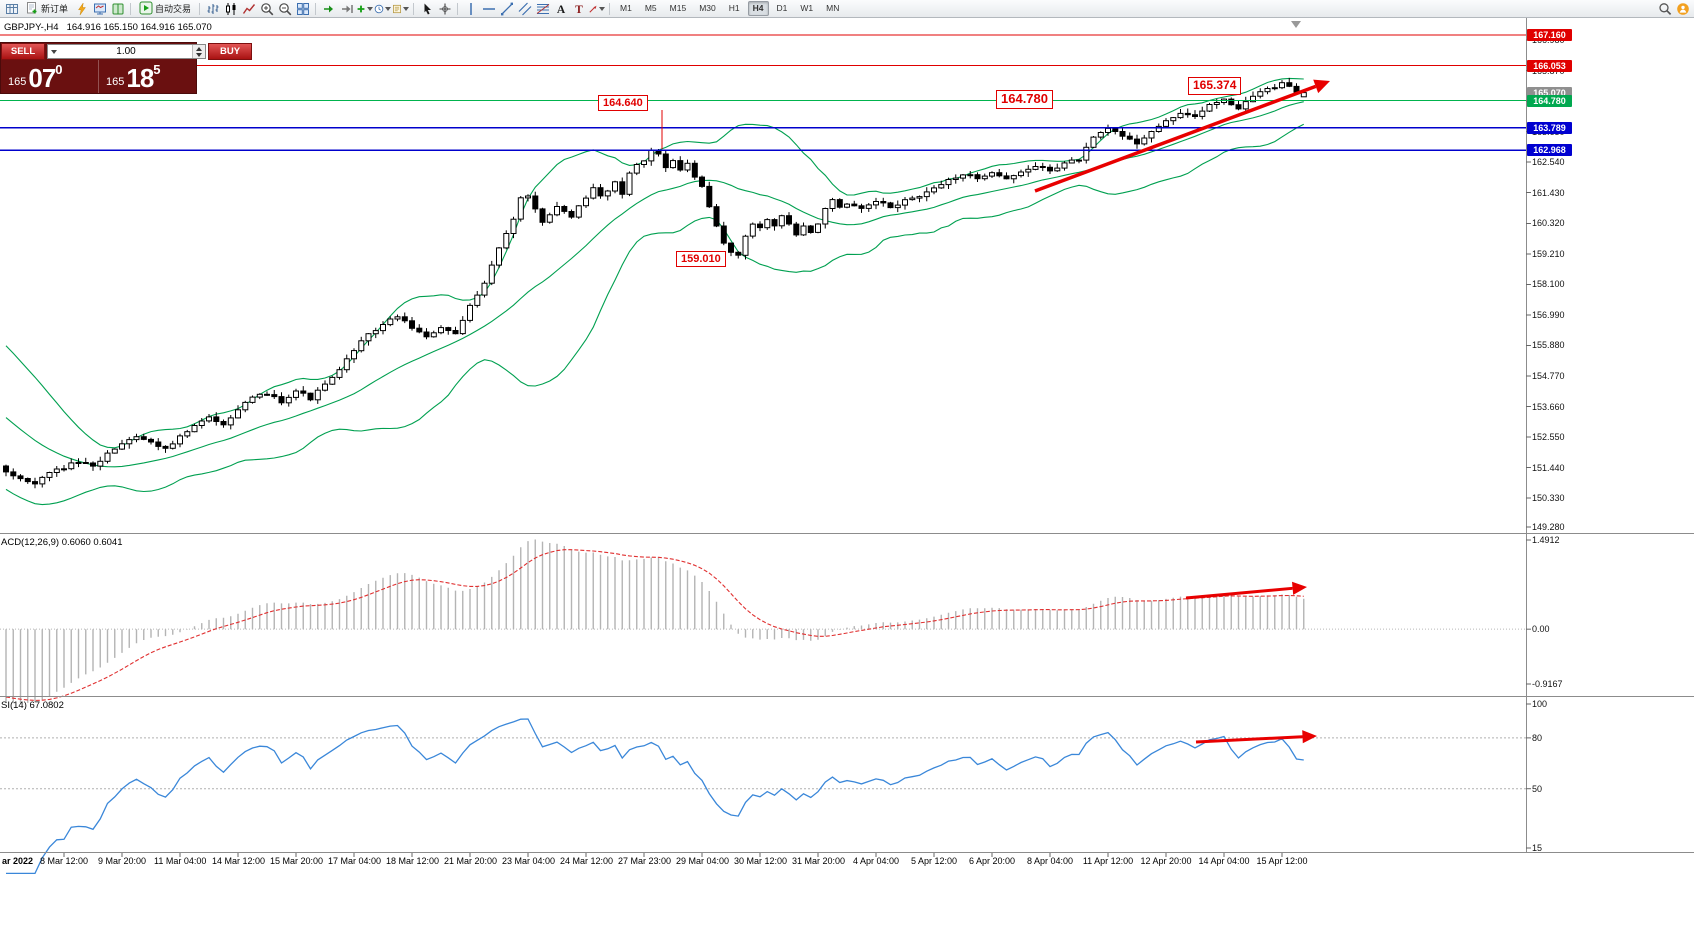 The height and width of the screenshot is (938, 1694). I want to click on crosshair-icon, so click(444, 8).